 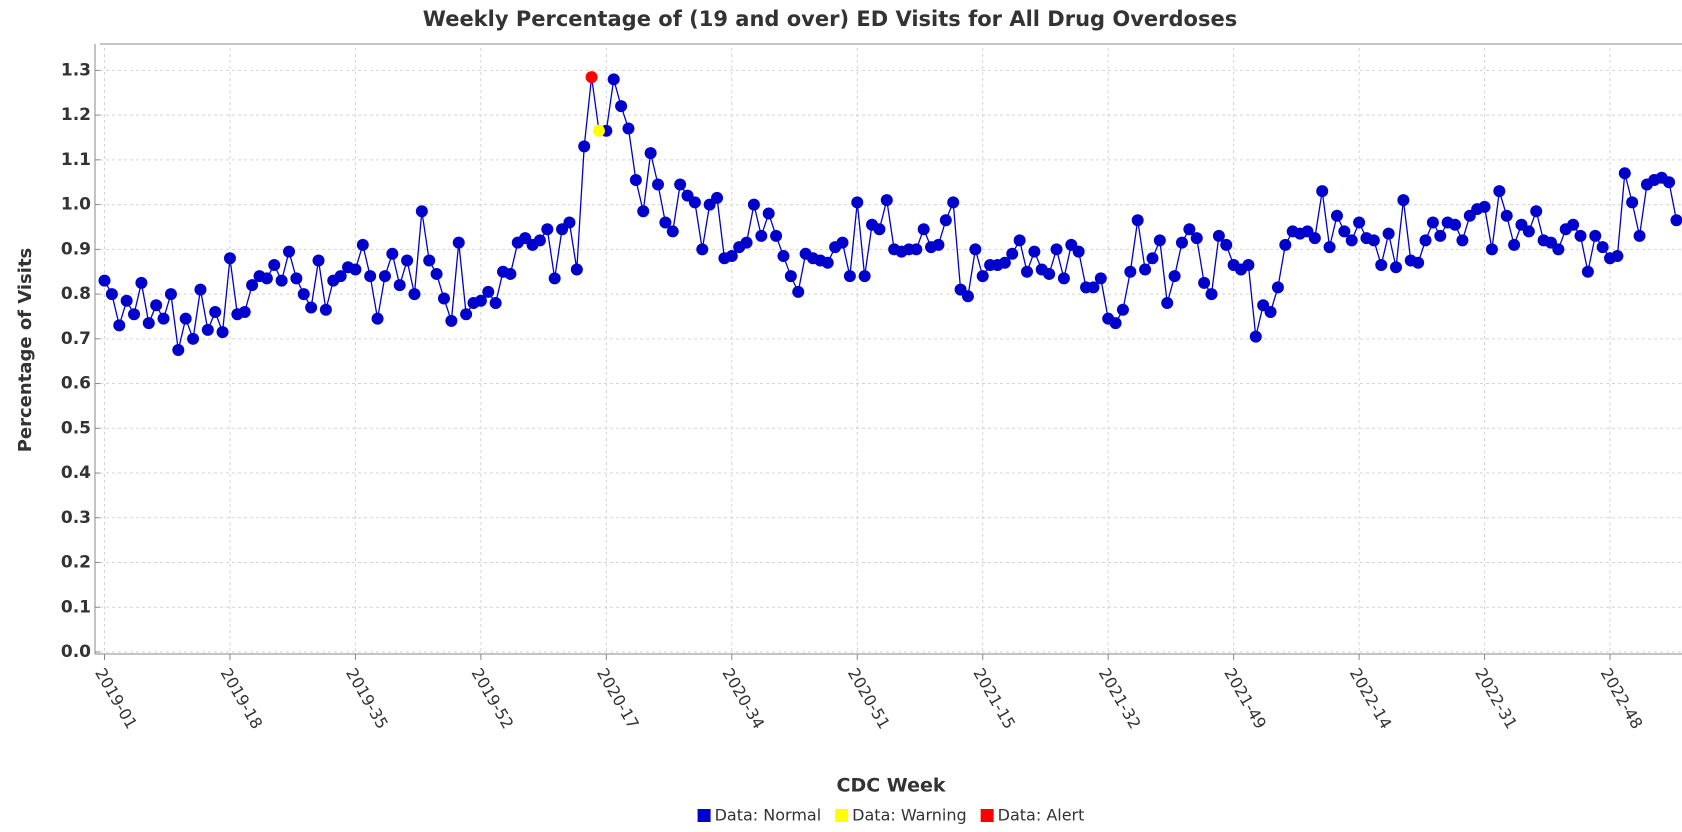 What do you see at coordinates (76, 607) in the screenshot?
I see `y-tick-label: 0.1` at bounding box center [76, 607].